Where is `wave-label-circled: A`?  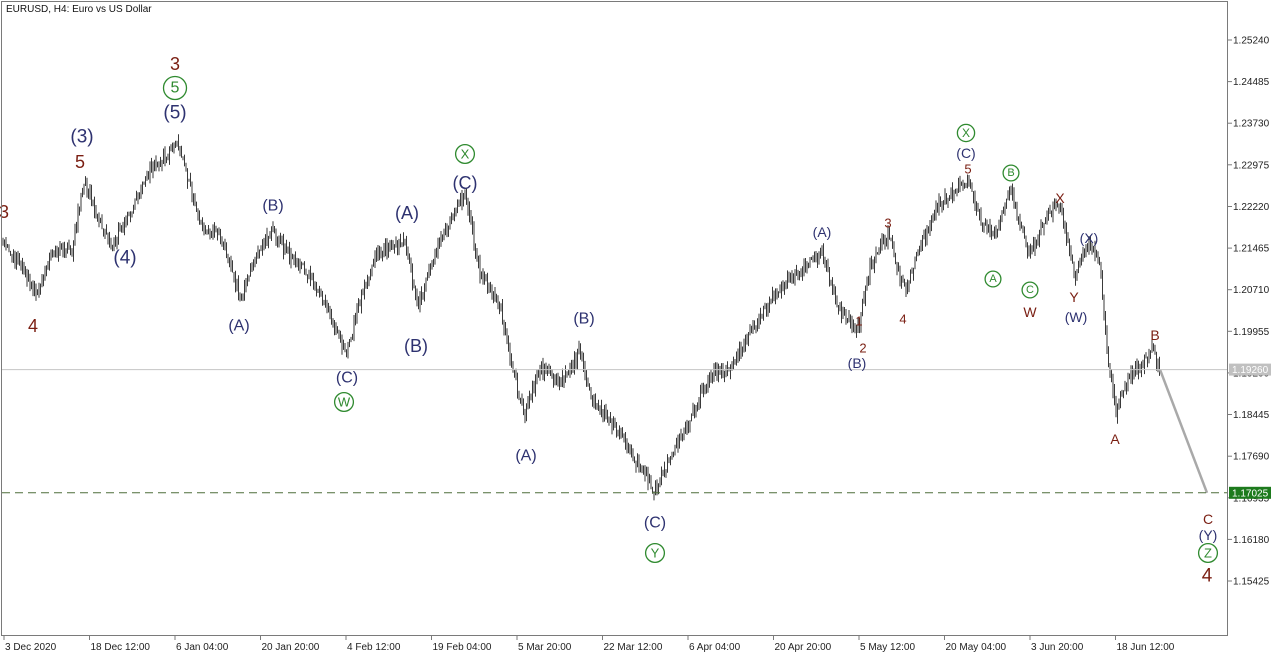 wave-label-circled: A is located at coordinates (993, 279).